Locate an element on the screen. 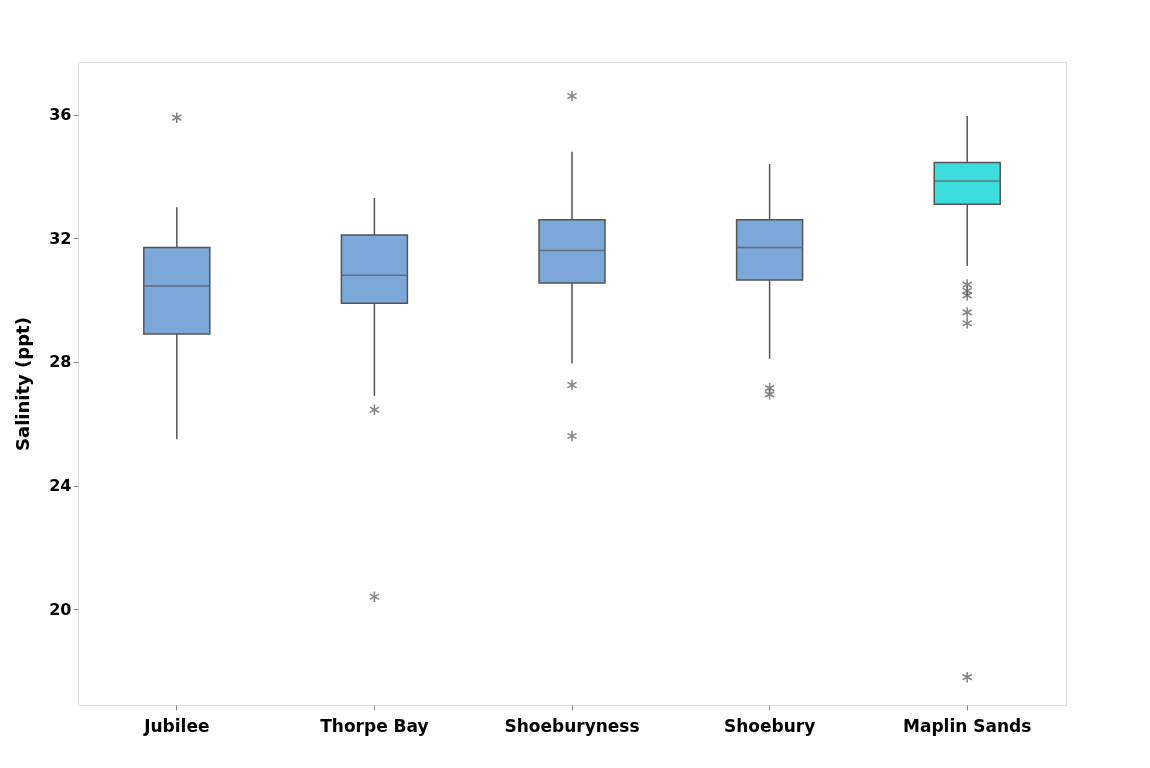 This screenshot has width=1150, height=768. x-tick-label: Shoeburyness is located at coordinates (572, 725).